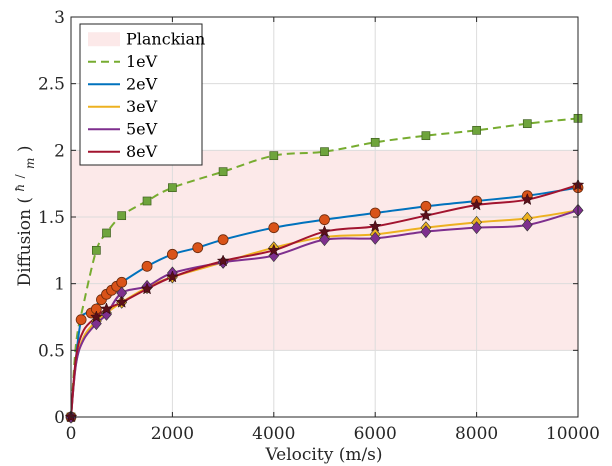 This screenshot has width=612, height=466. I want to click on legend: Planckian 1eV 2eV 3eV 5eV 8eV, so click(142, 94).